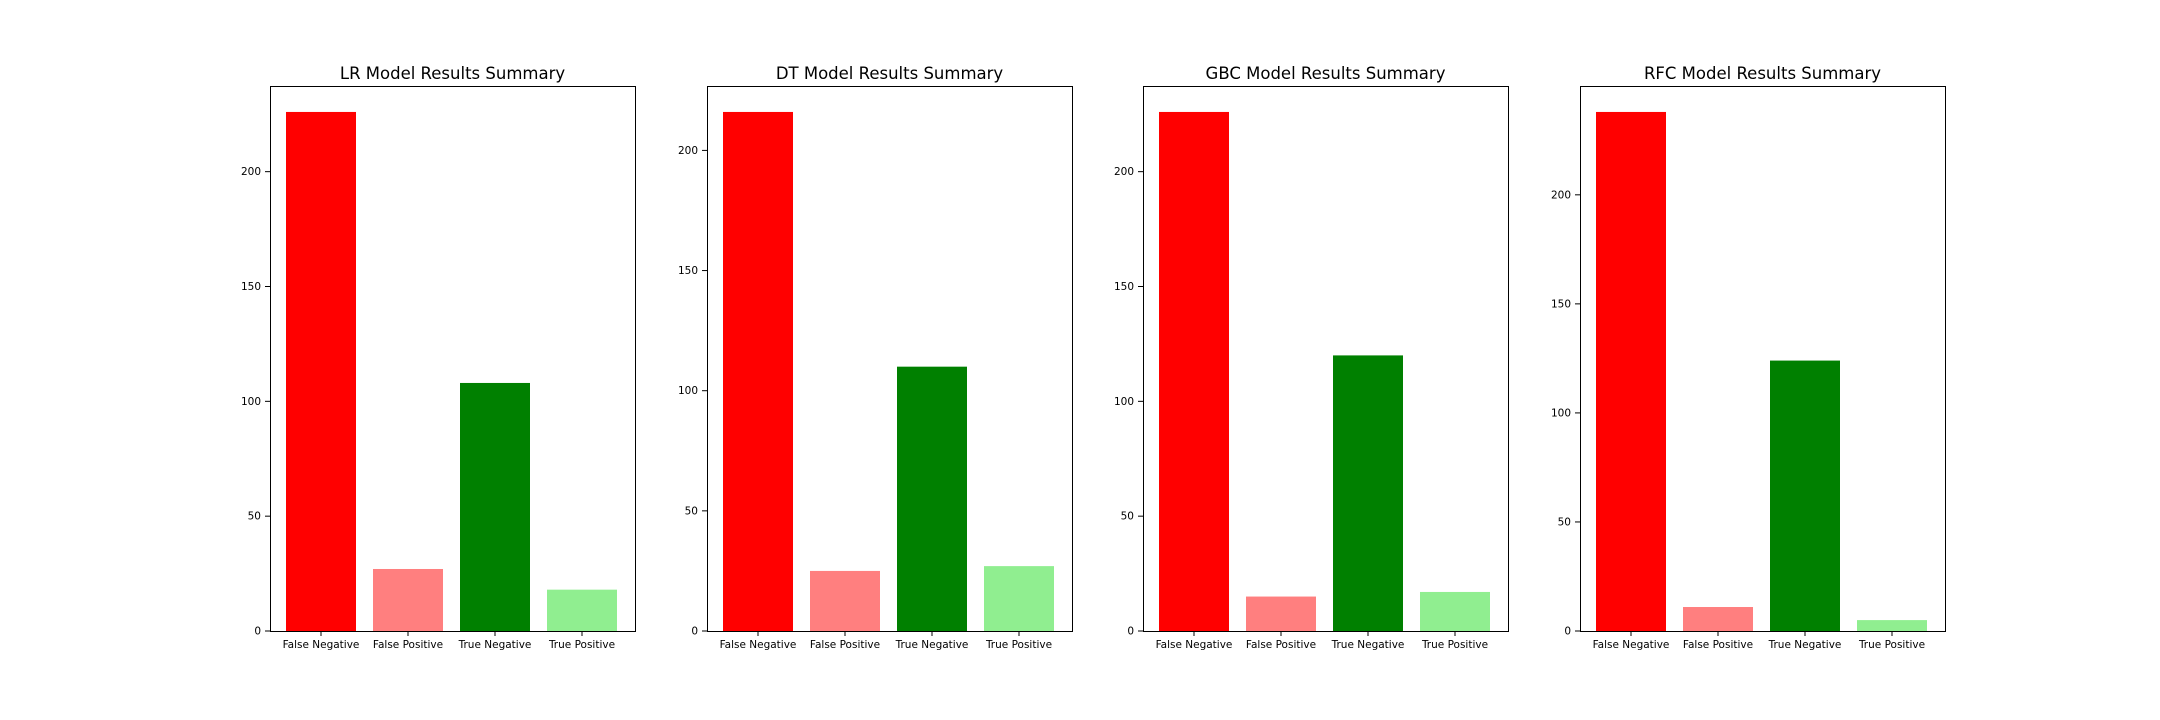  Describe the element at coordinates (890, 73) in the screenshot. I see `chart-title: DT Model Results Summary` at that location.